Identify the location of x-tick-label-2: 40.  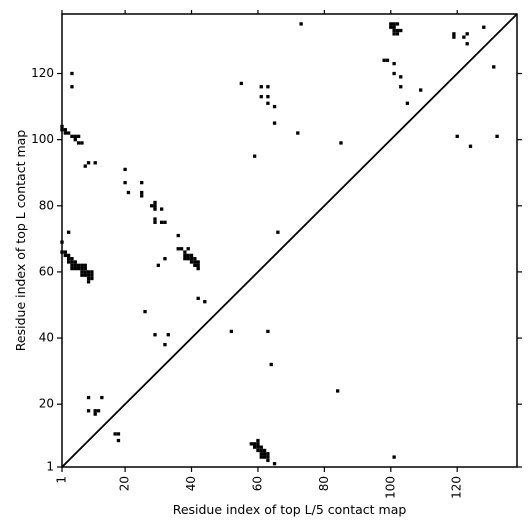
(191, 483).